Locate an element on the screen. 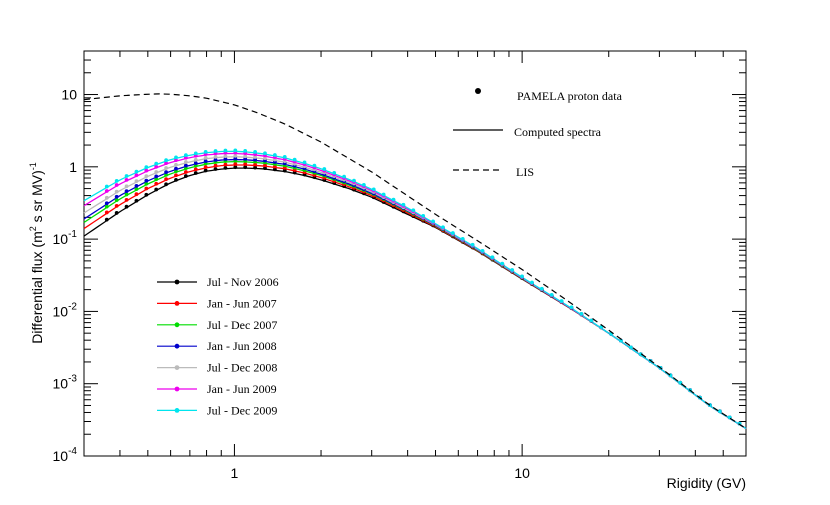 The width and height of the screenshot is (830, 505). y-tick-label-base: 1 is located at coordinates (73, 167).